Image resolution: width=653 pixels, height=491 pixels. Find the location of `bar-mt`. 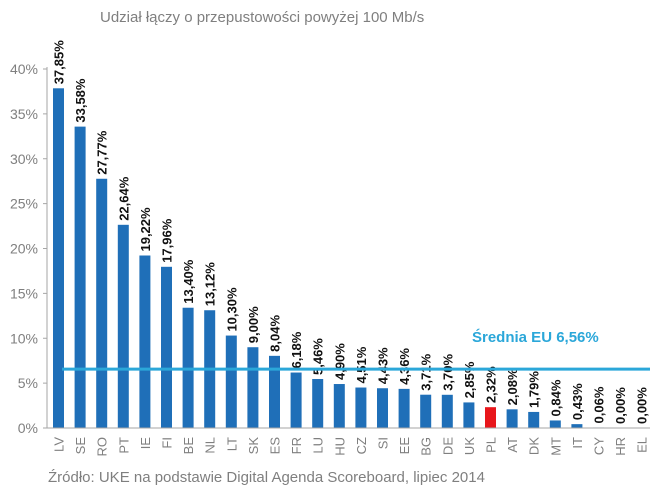

bar-mt is located at coordinates (555, 424).